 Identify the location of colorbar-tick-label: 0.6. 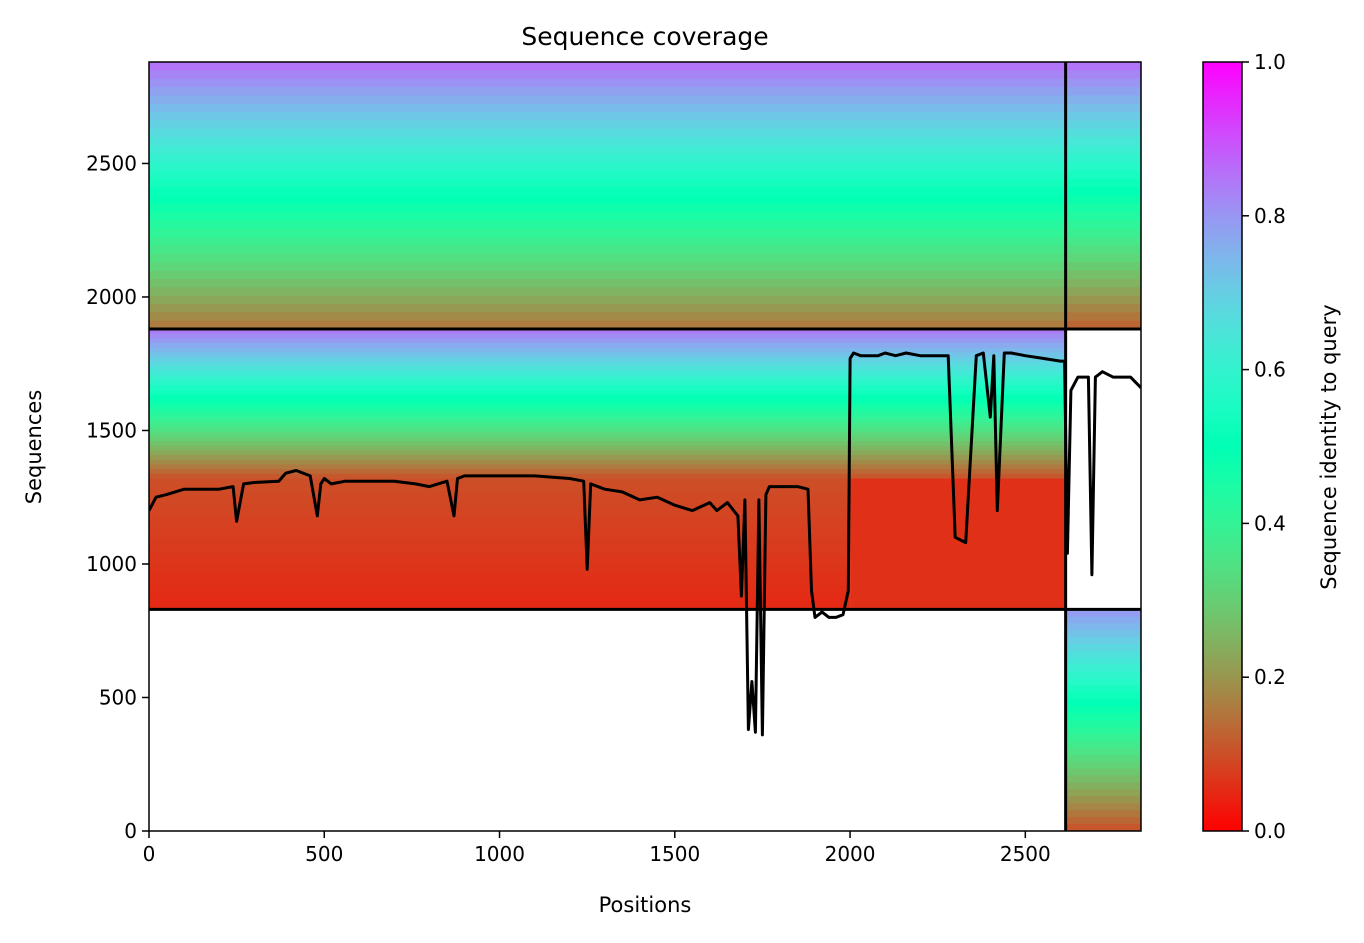
(1270, 370).